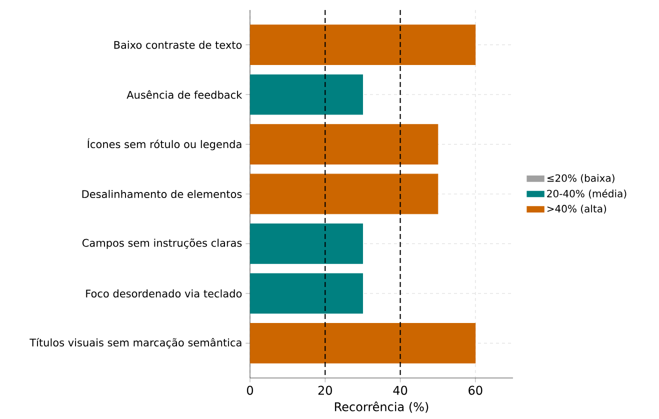 Image resolution: width=659 pixels, height=419 pixels. Describe the element at coordinates (136, 343) in the screenshot. I see `y-tick-label: Títulos visuais sem marcação semântica` at that location.